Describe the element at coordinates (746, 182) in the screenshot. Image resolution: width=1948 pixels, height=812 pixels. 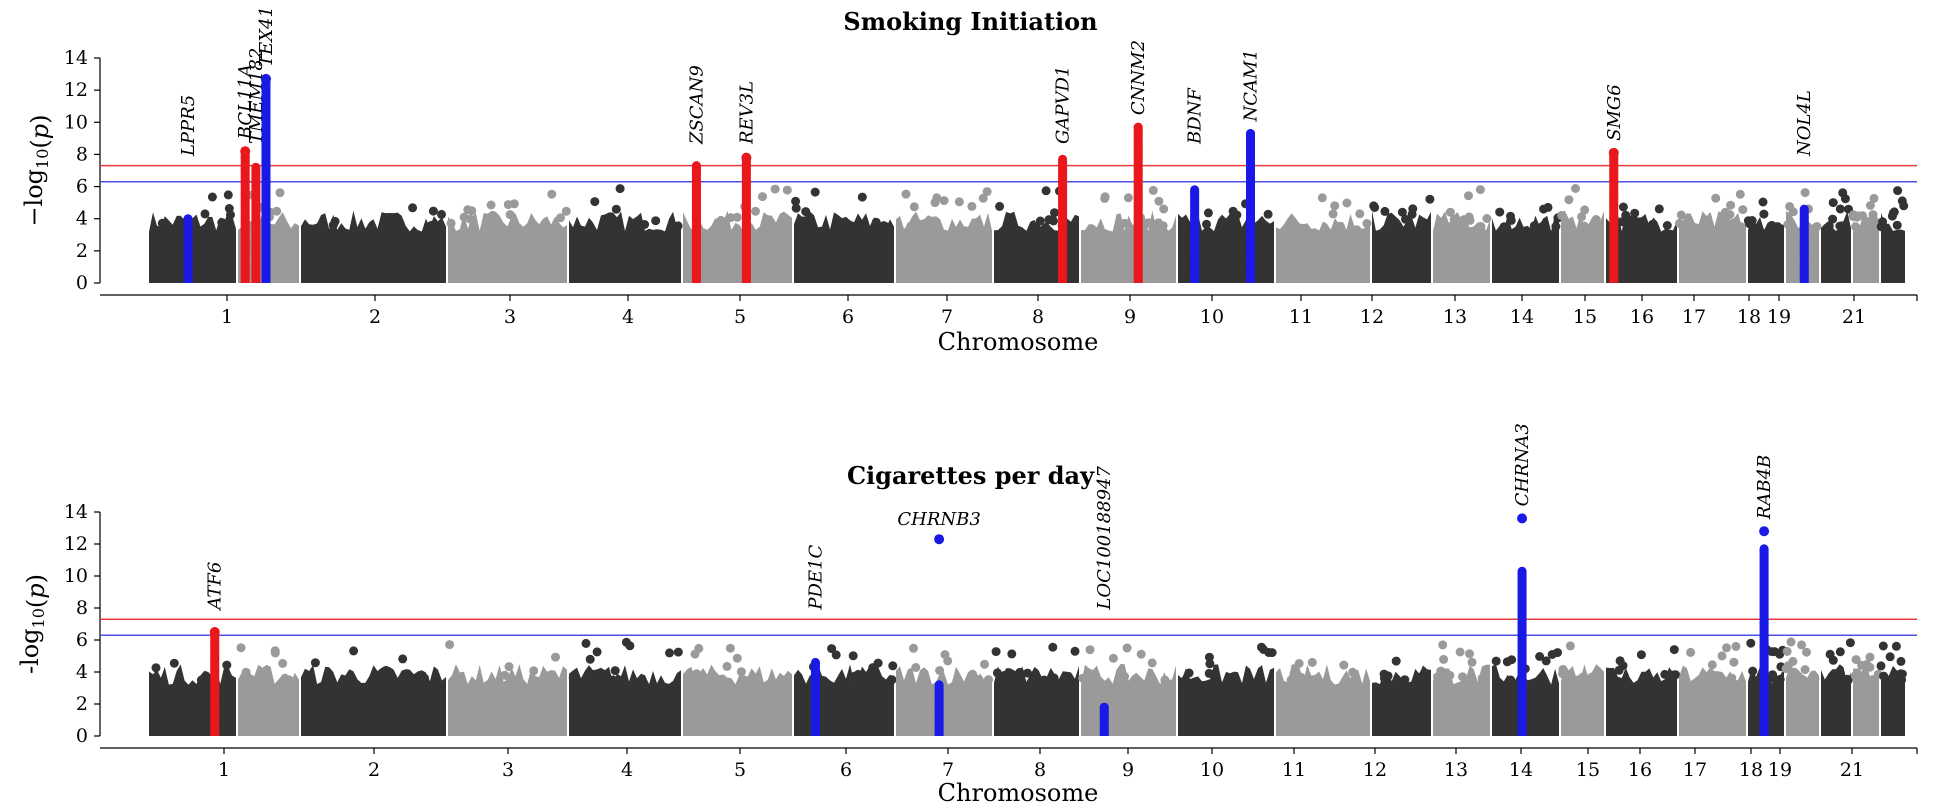
I see `gene-locus-rev3l: REV3L` at that location.